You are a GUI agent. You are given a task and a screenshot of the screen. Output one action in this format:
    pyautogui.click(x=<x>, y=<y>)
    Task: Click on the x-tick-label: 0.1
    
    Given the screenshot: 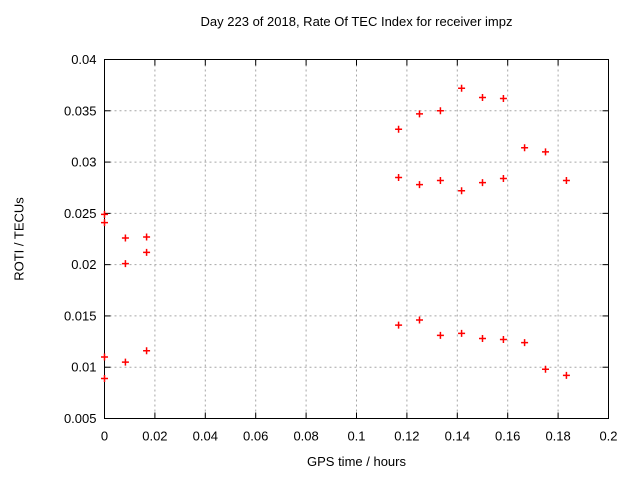 What is the action you would take?
    pyautogui.click(x=356, y=436)
    